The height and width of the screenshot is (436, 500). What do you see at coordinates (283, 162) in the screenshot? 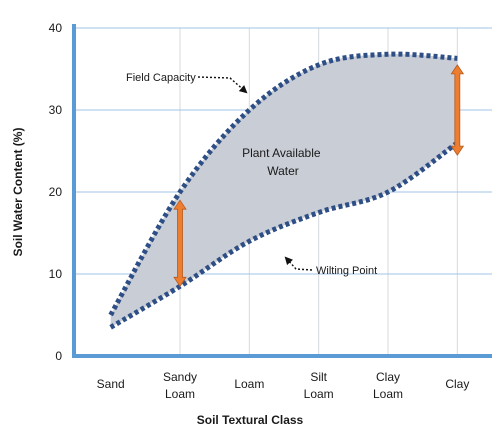
I see `region-label: Plant Available Water` at bounding box center [283, 162].